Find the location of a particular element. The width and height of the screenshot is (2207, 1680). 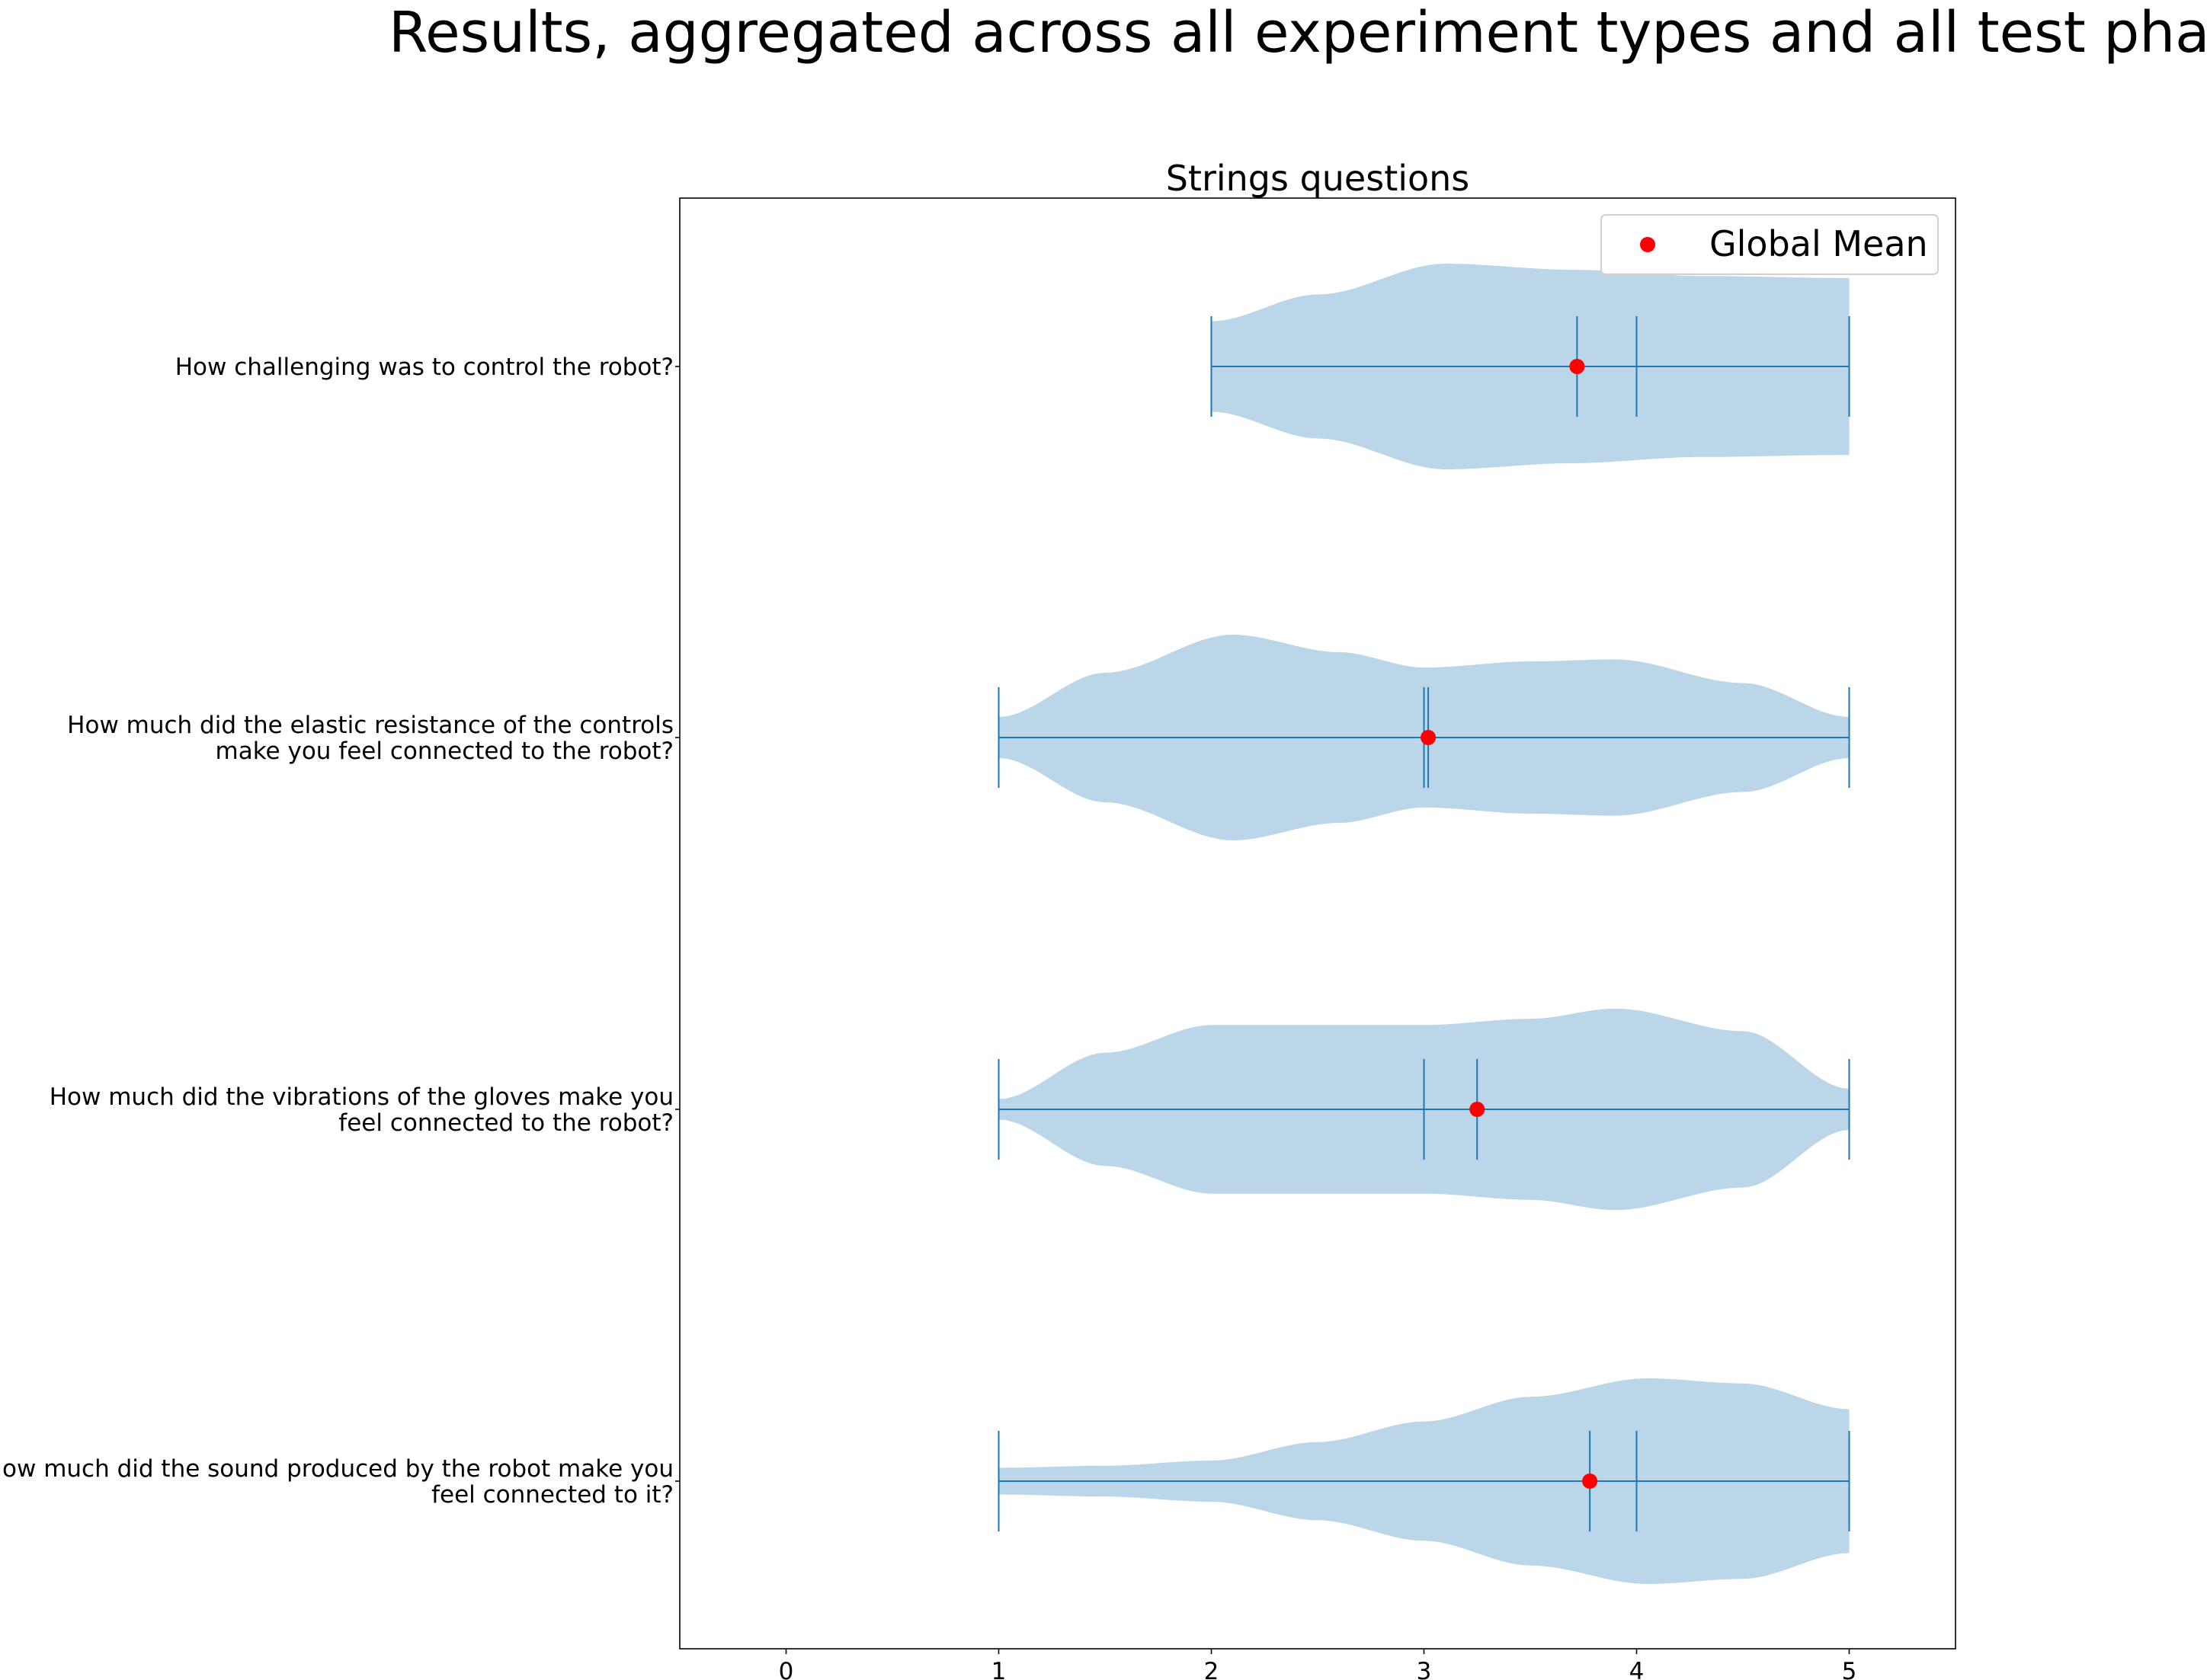

x-tick-label: 2 is located at coordinates (1211, 1669).